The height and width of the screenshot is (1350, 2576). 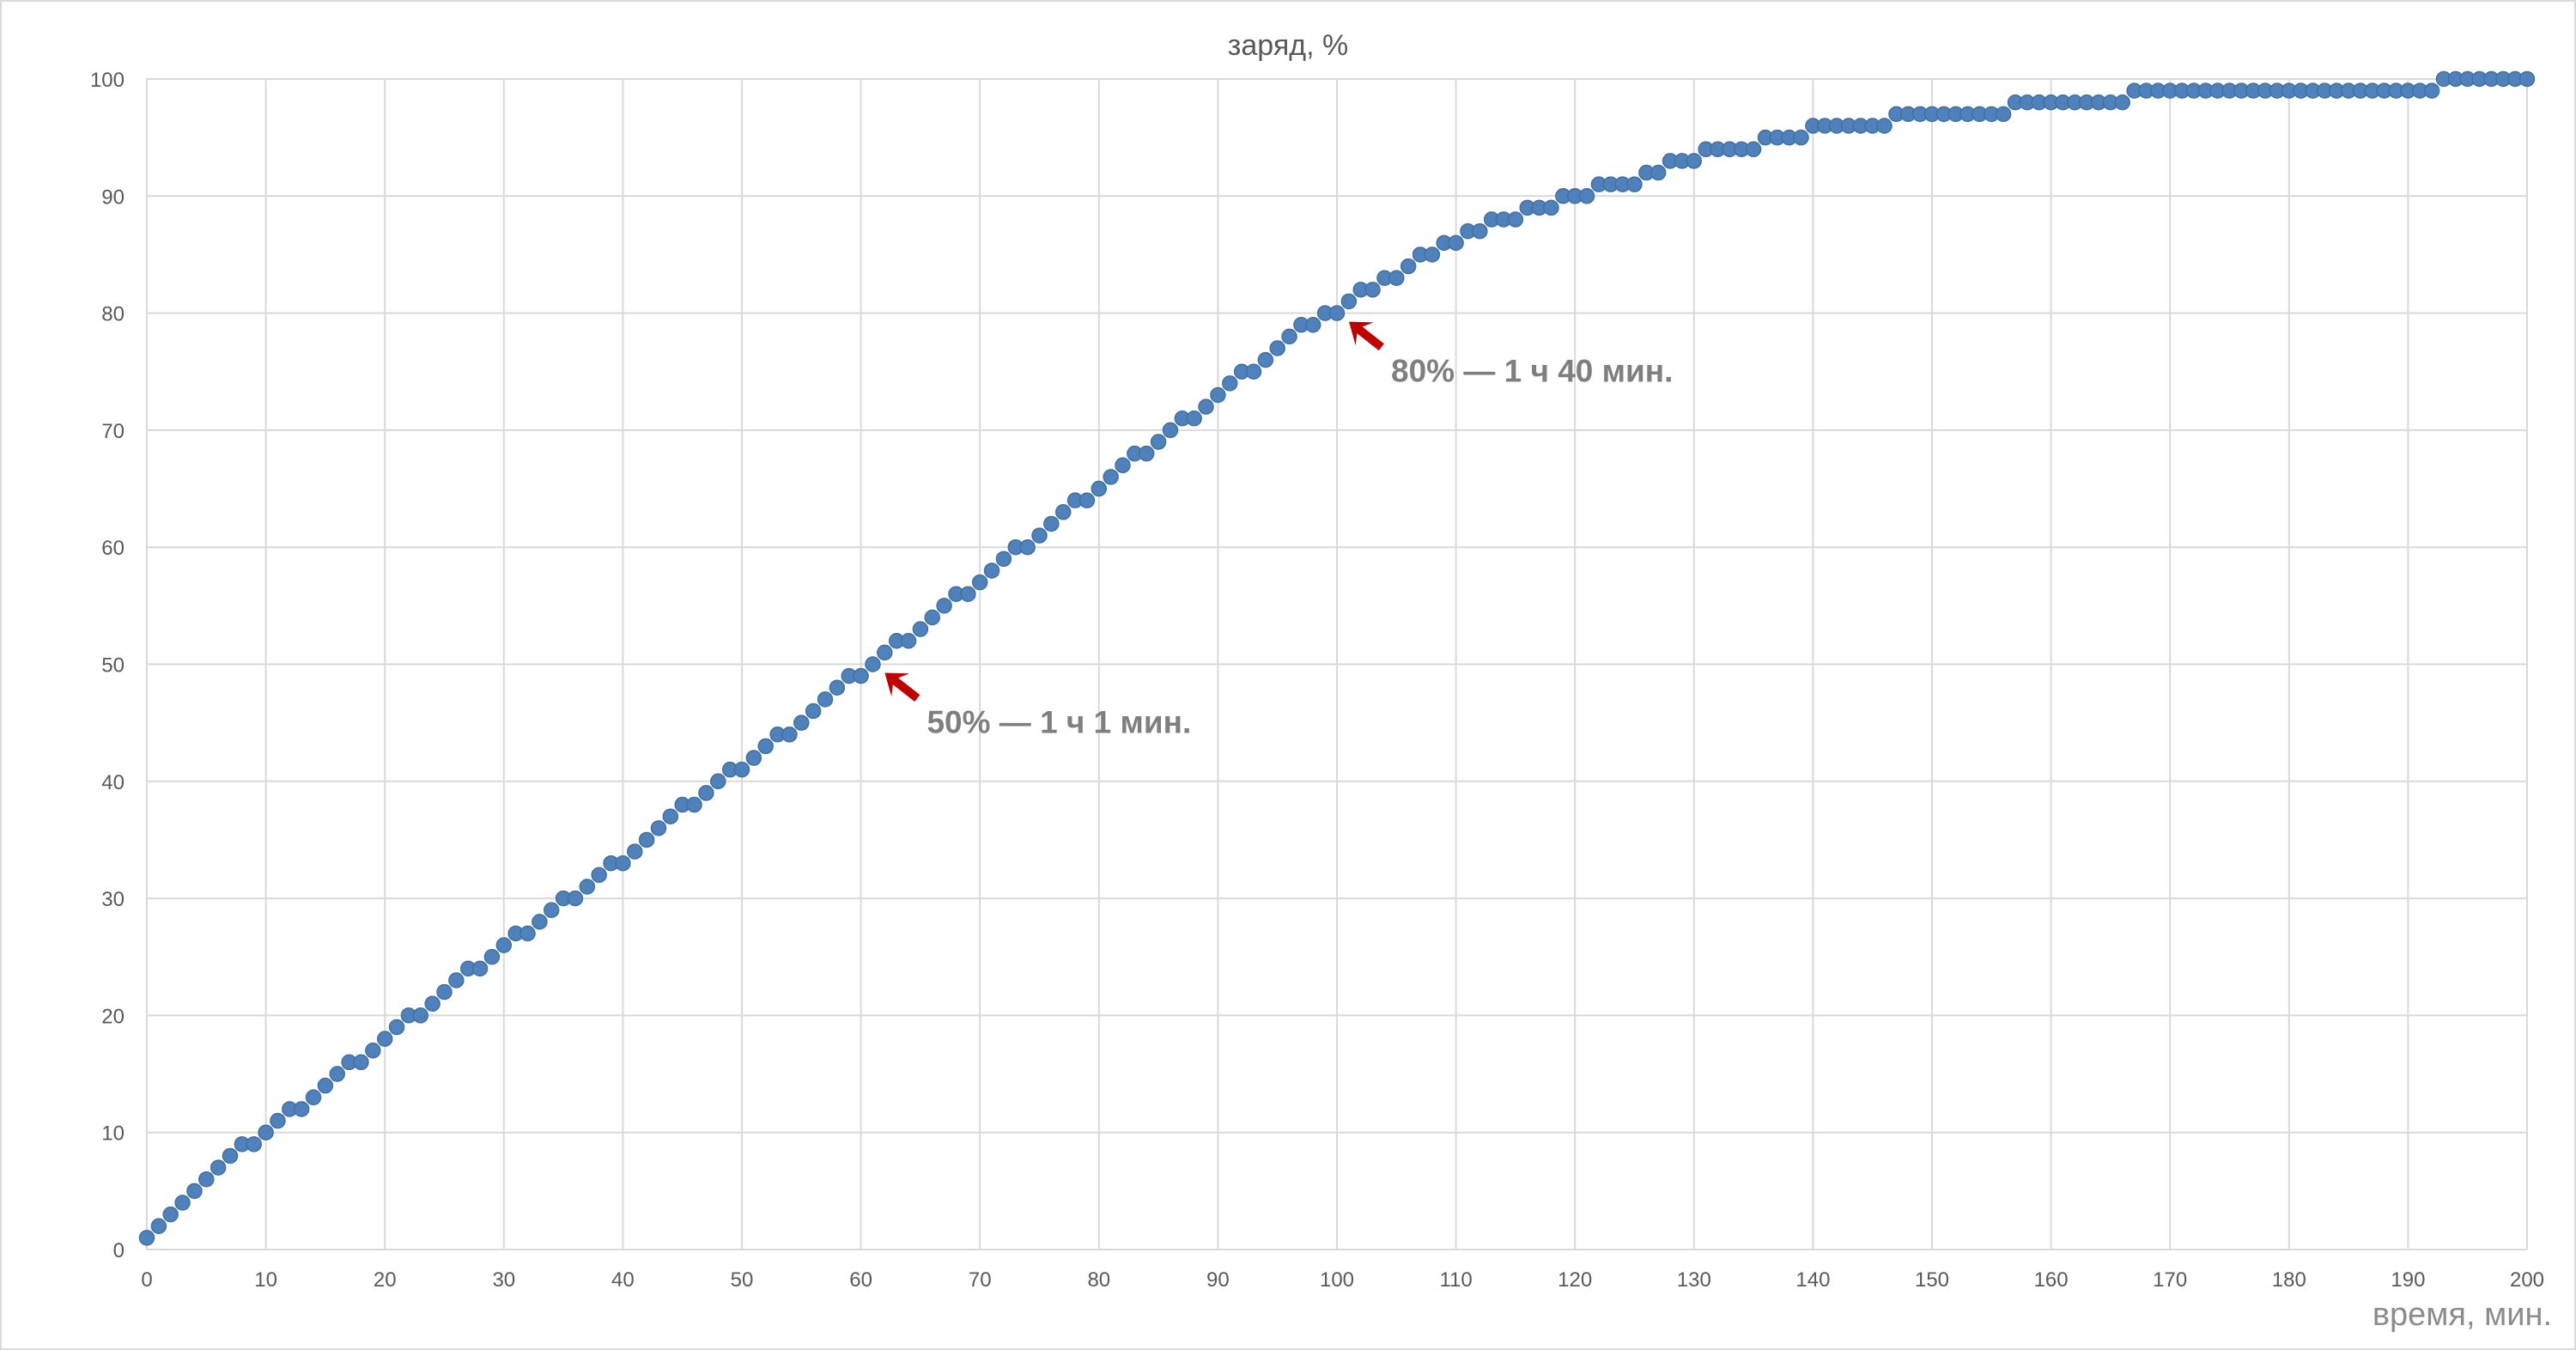 What do you see at coordinates (113, 314) in the screenshot?
I see `y-tick-label: 80` at bounding box center [113, 314].